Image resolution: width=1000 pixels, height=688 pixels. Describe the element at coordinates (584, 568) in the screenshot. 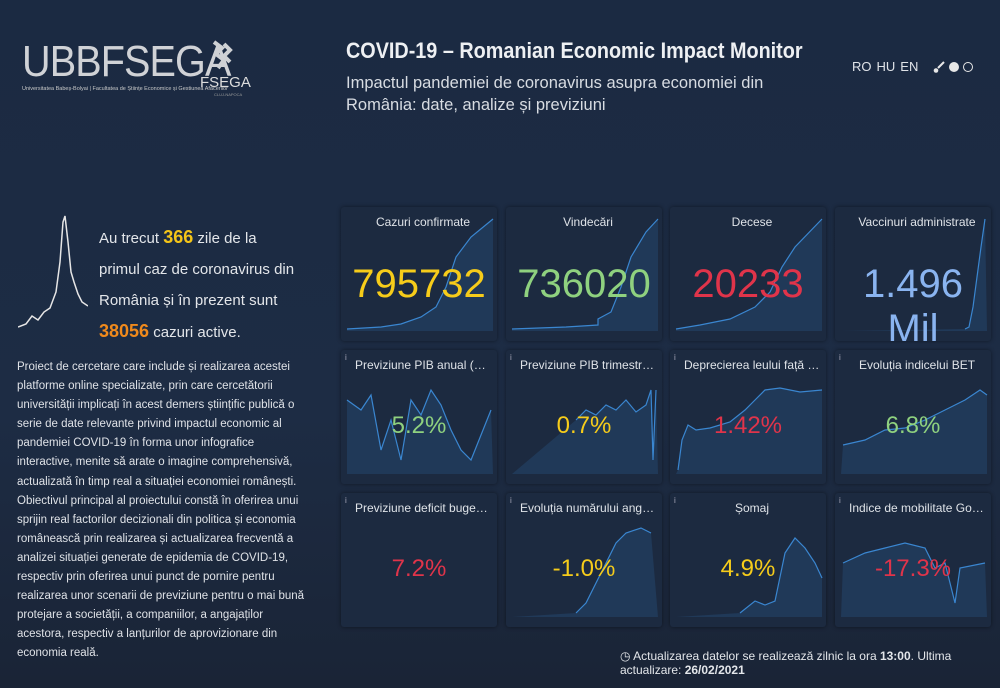

I see `card-value: -1.0%` at that location.